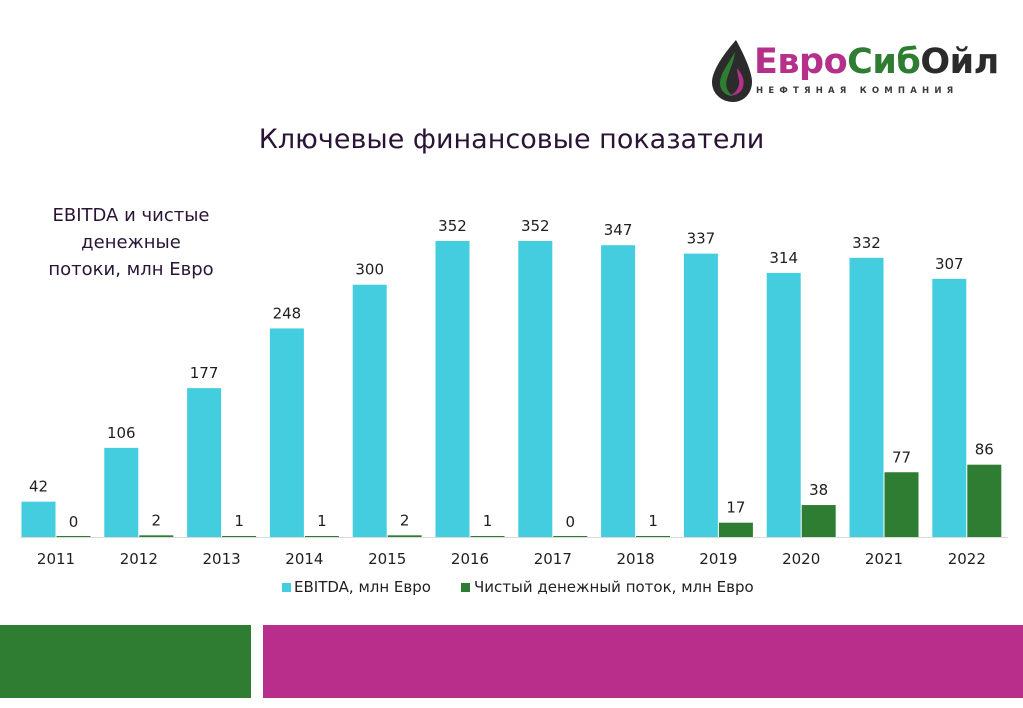 This screenshot has width=1023, height=708. What do you see at coordinates (984, 450) in the screenshot?
I see `data-label-net-cash-flow: 86` at bounding box center [984, 450].